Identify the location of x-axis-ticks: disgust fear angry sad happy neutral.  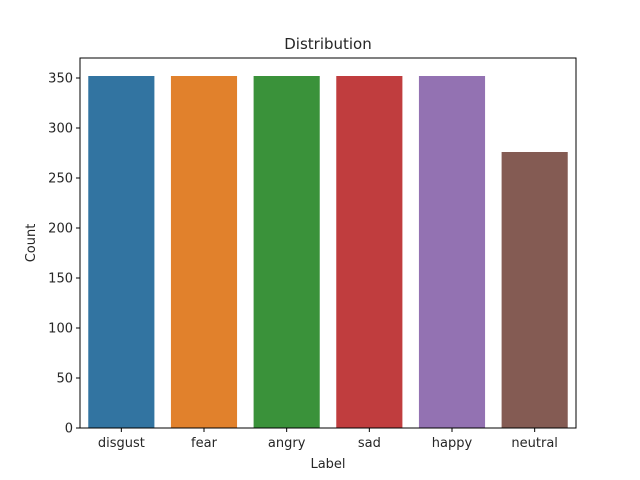
(328, 439).